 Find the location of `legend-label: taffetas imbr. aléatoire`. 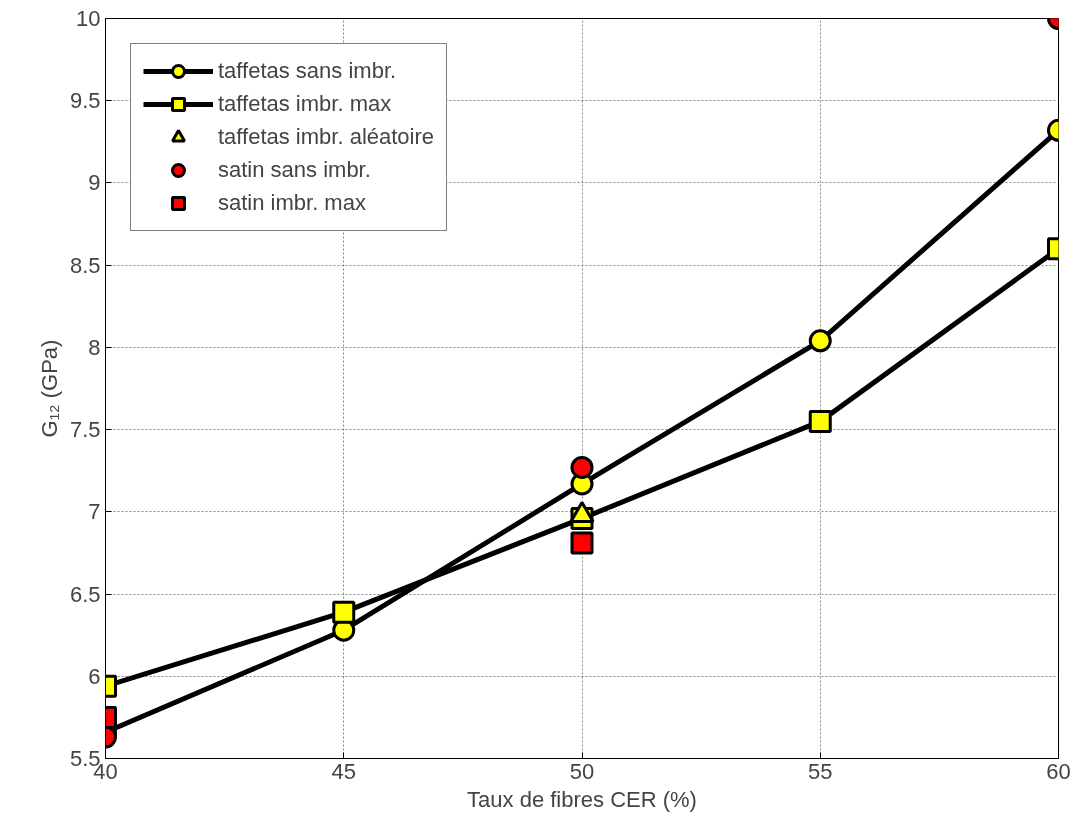

legend-label: taffetas imbr. aléatoire is located at coordinates (326, 137).